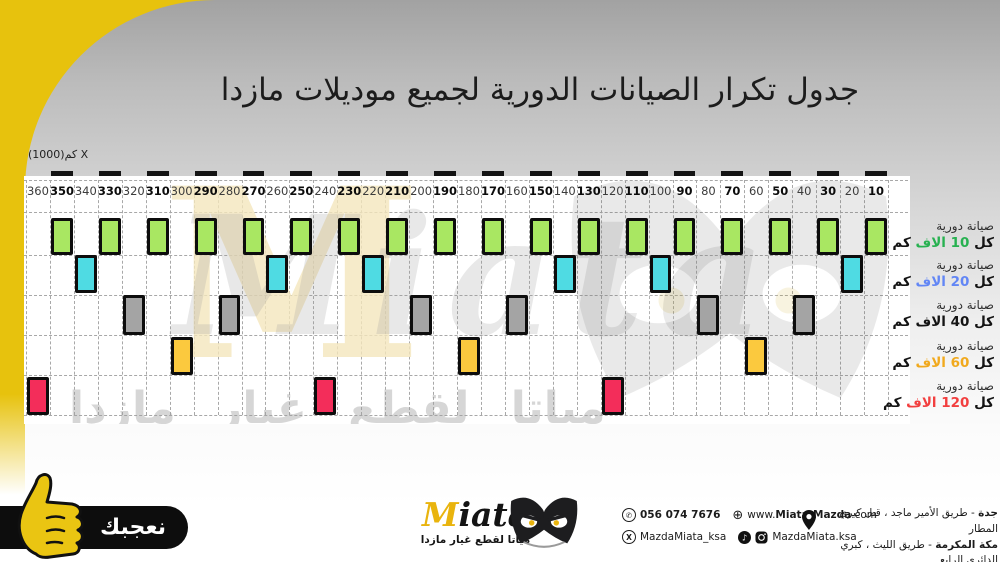  I want to click on instagram-icon, so click(761, 537).